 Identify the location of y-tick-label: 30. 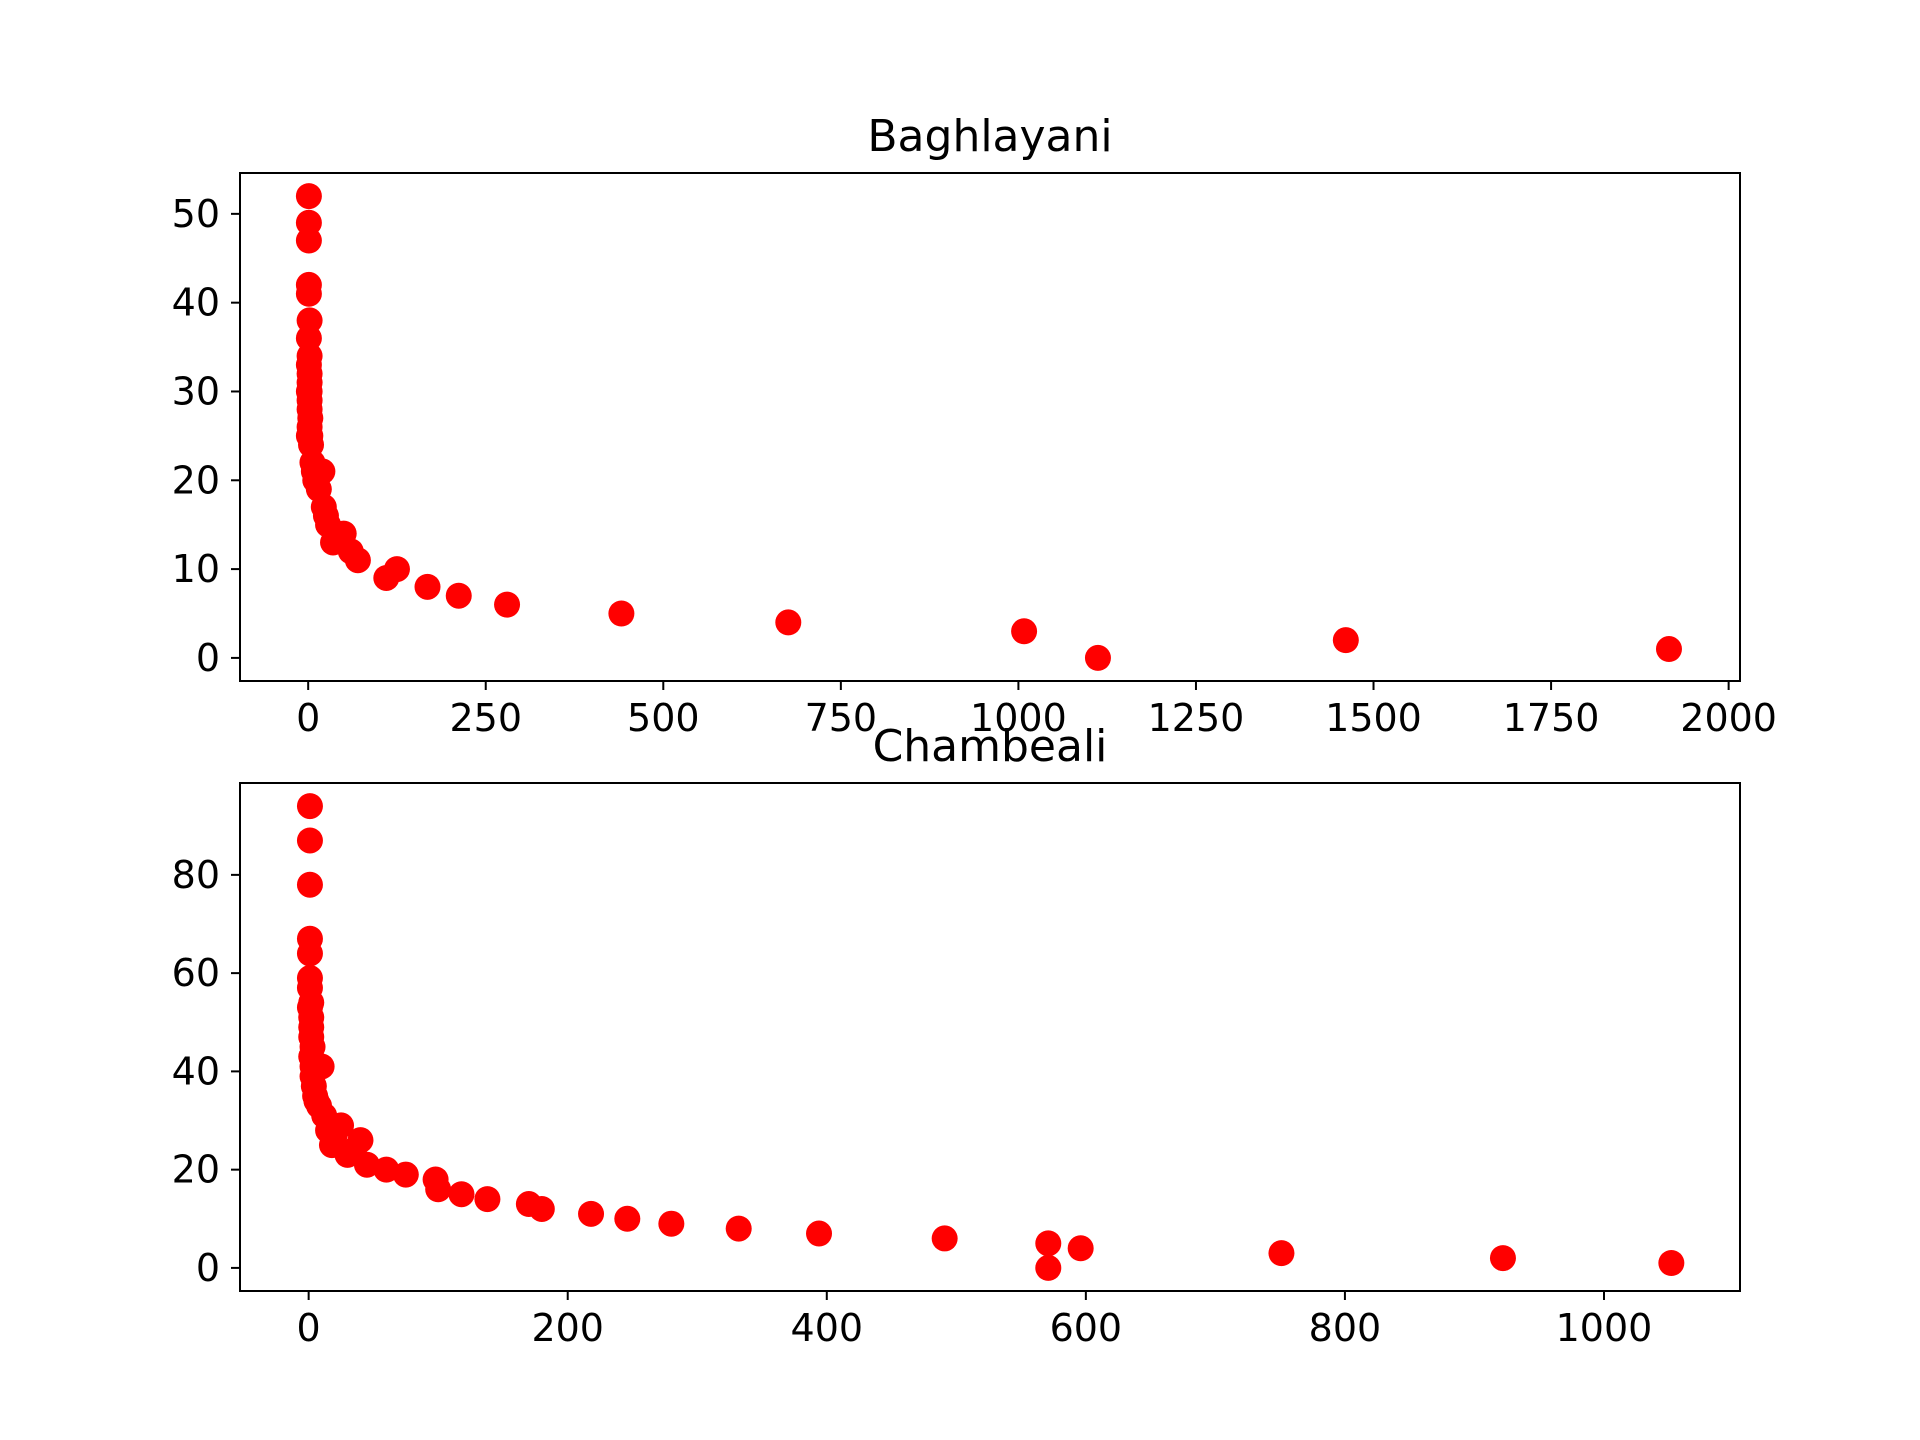
(196, 391).